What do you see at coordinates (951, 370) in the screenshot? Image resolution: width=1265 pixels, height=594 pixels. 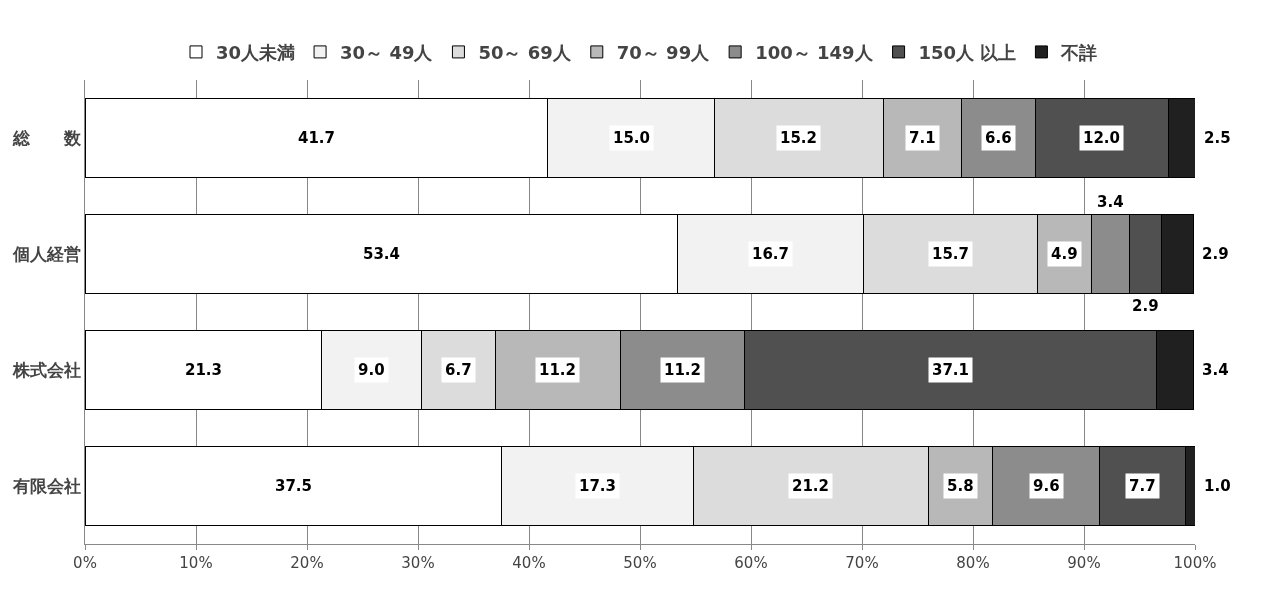 I see `data-label: 37.1` at bounding box center [951, 370].